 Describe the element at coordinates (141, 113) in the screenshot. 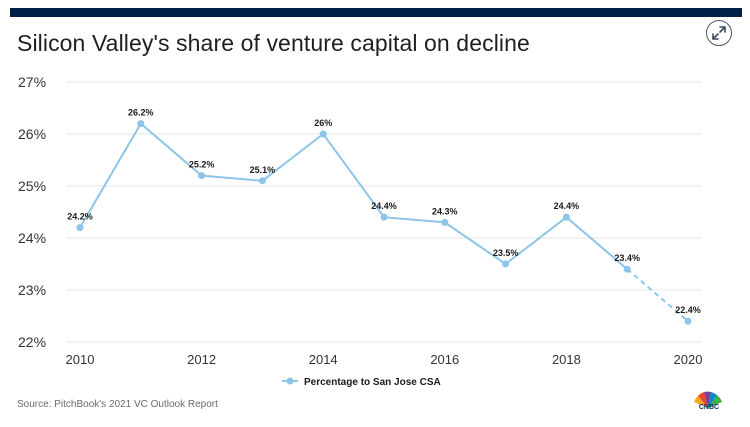

I see `data-label: 26.2%` at that location.